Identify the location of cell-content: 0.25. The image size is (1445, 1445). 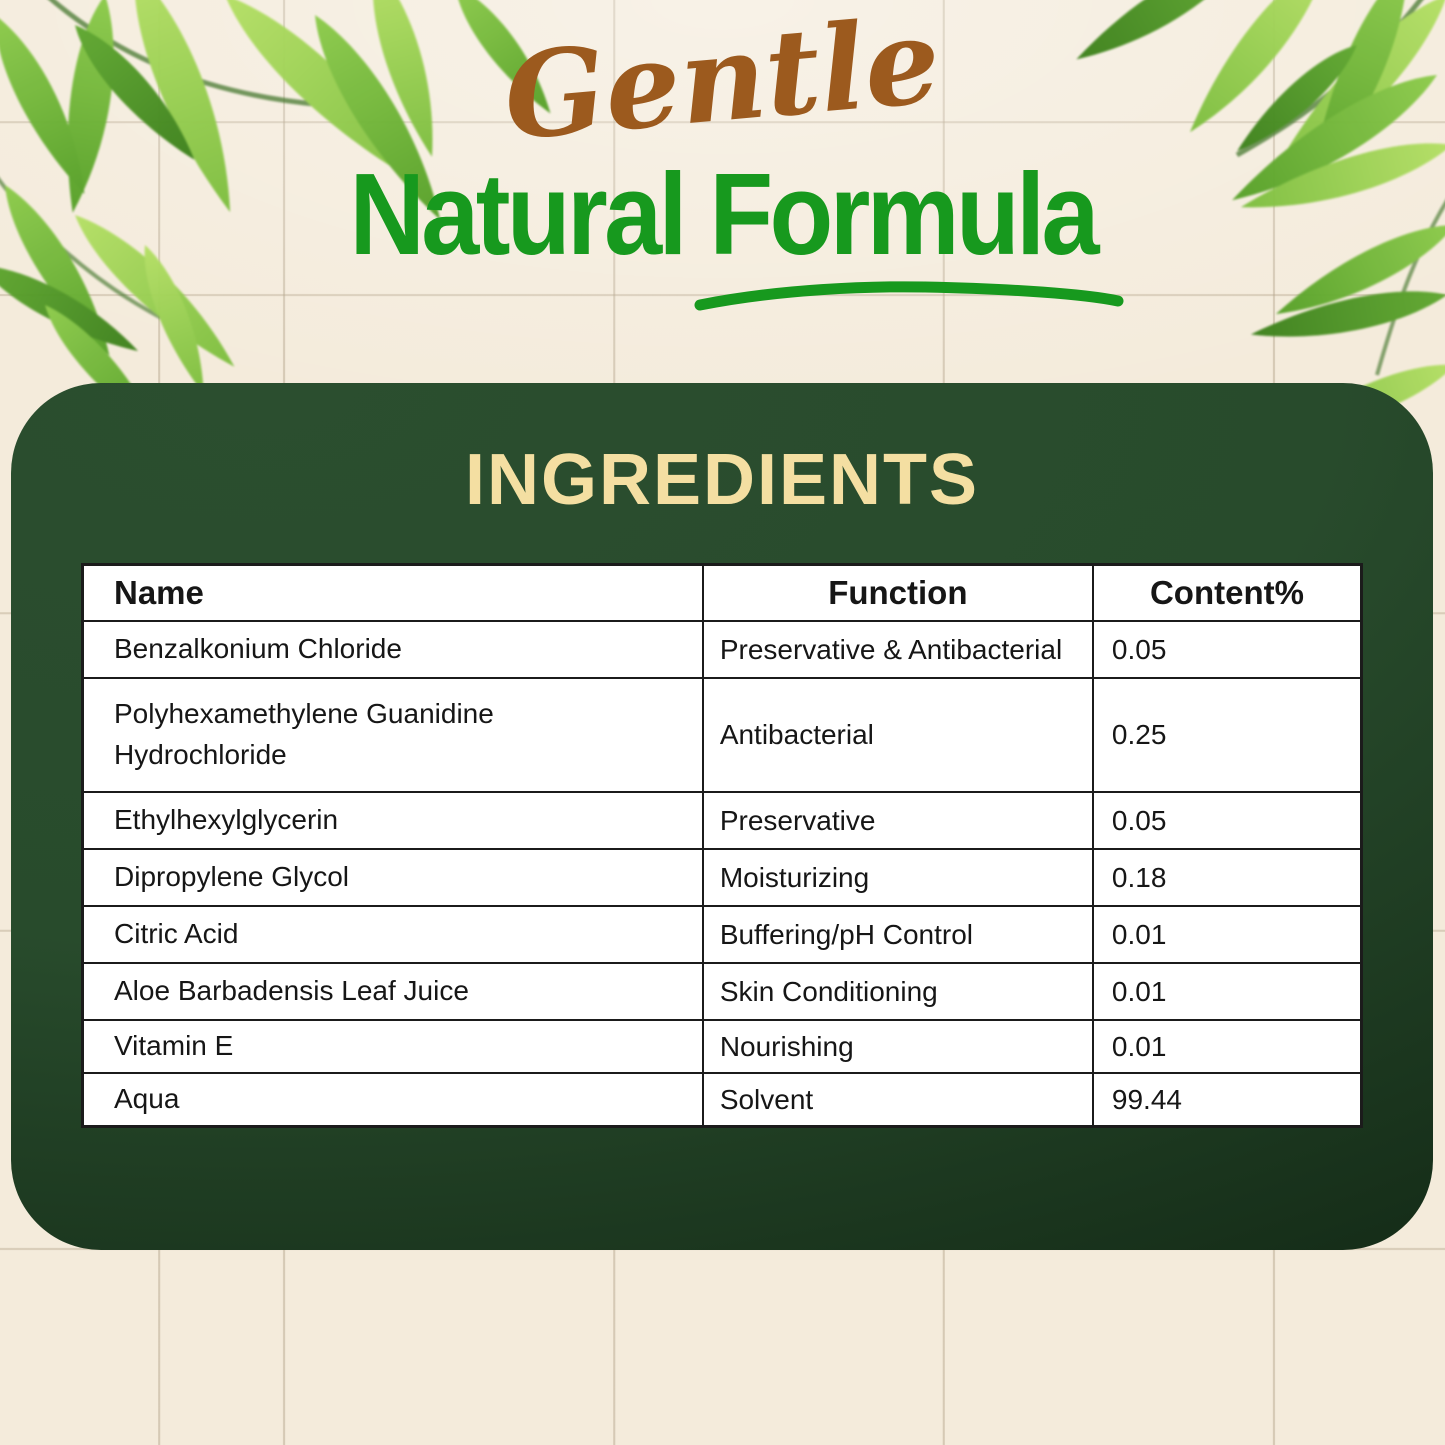
(1227, 735).